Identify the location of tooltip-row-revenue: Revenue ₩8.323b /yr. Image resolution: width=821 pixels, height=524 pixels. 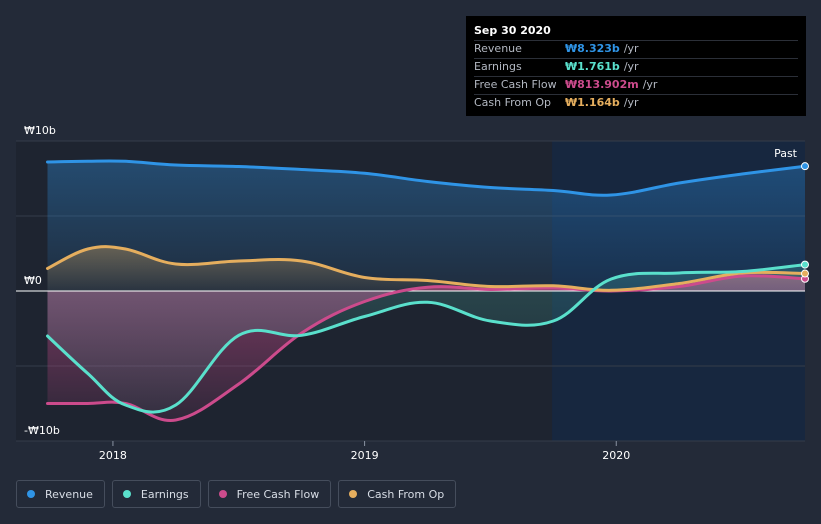
(636, 49).